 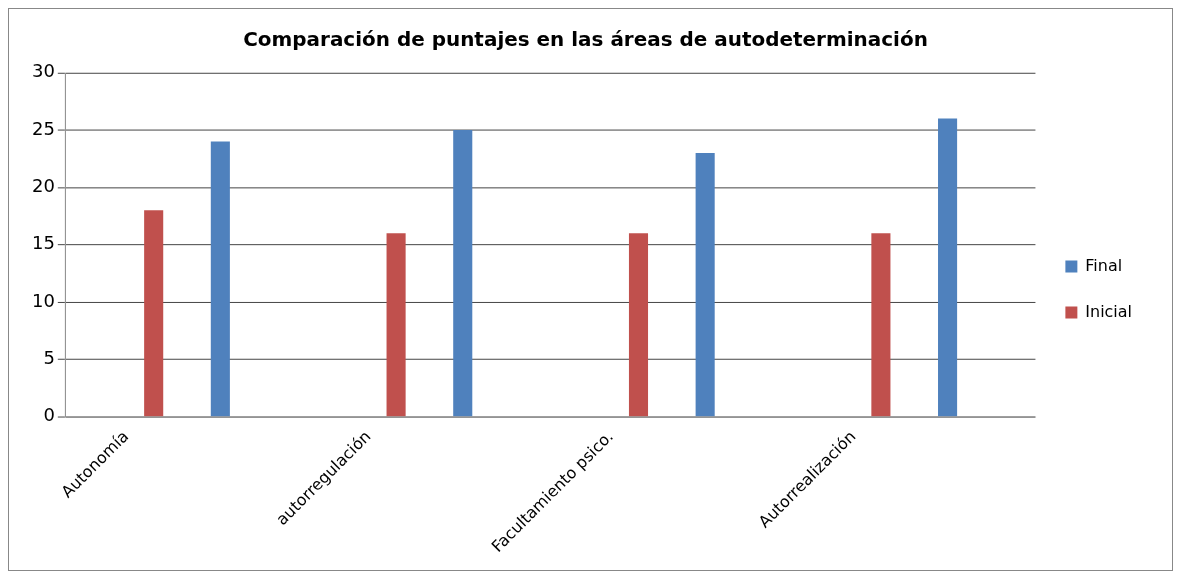 I want to click on y-tick-label: 0, so click(x=49, y=415).